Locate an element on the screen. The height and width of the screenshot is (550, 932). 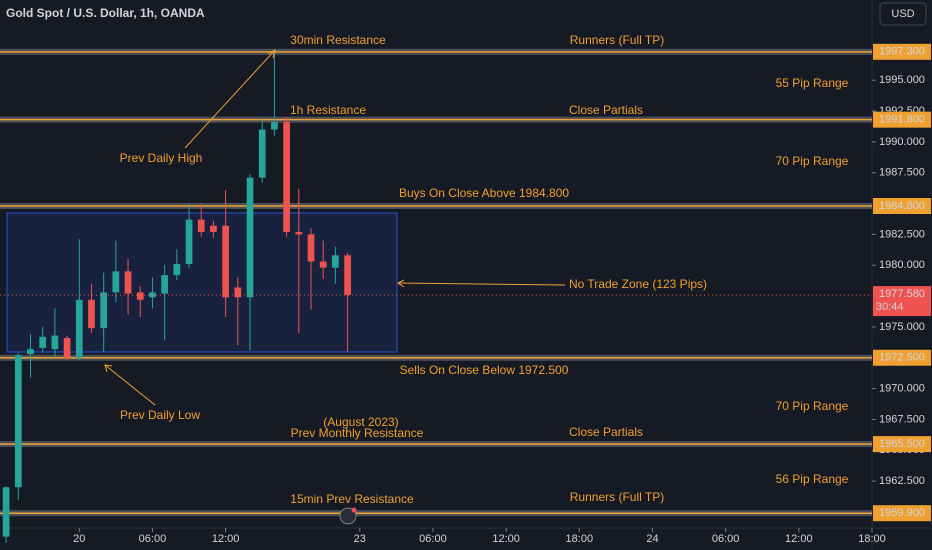
y-tick-label: 1970.000 is located at coordinates (902, 389).